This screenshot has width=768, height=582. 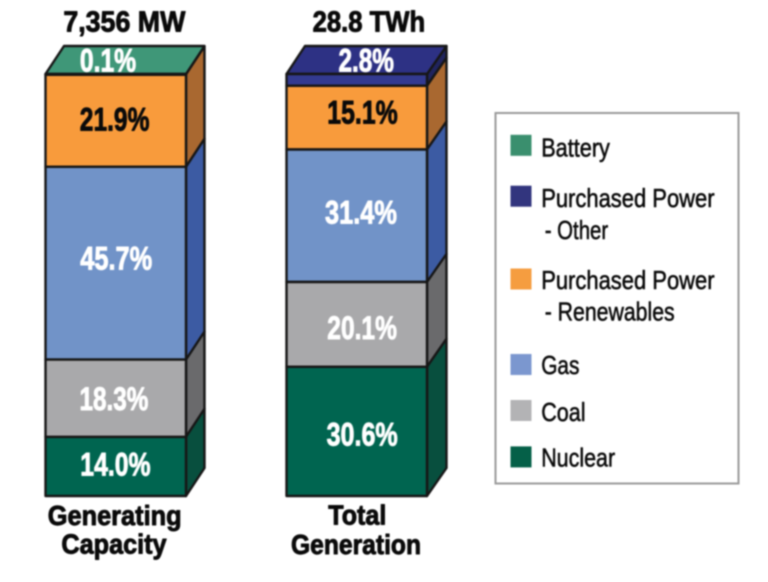 I want to click on svg-text: Battery, so click(x=575, y=148).